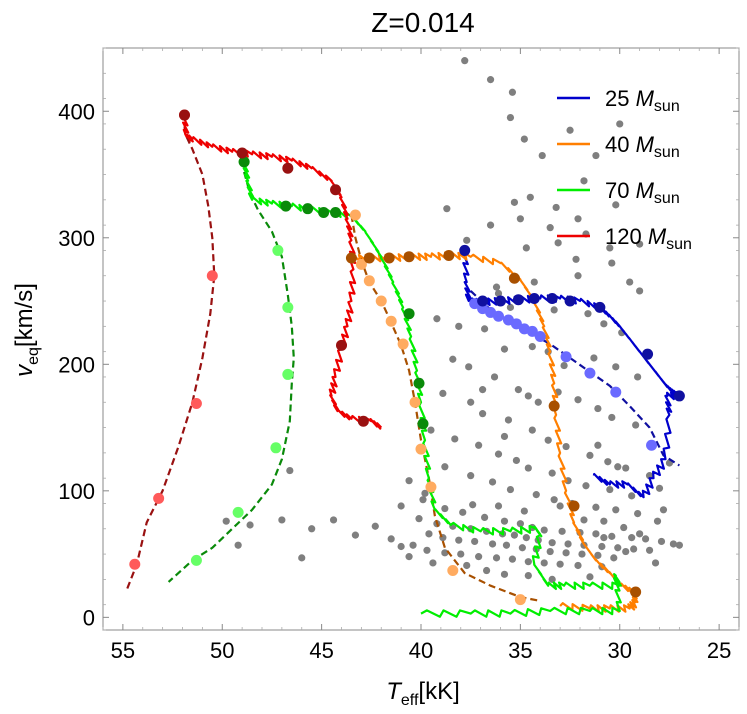  I want to click on y-tick-label: 400, so click(76, 111).